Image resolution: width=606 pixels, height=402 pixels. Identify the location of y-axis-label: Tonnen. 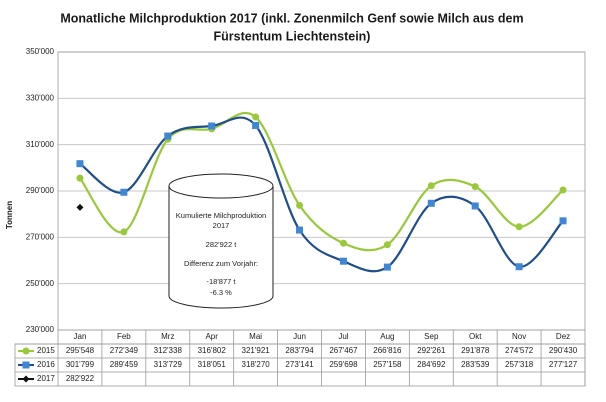
(9, 215).